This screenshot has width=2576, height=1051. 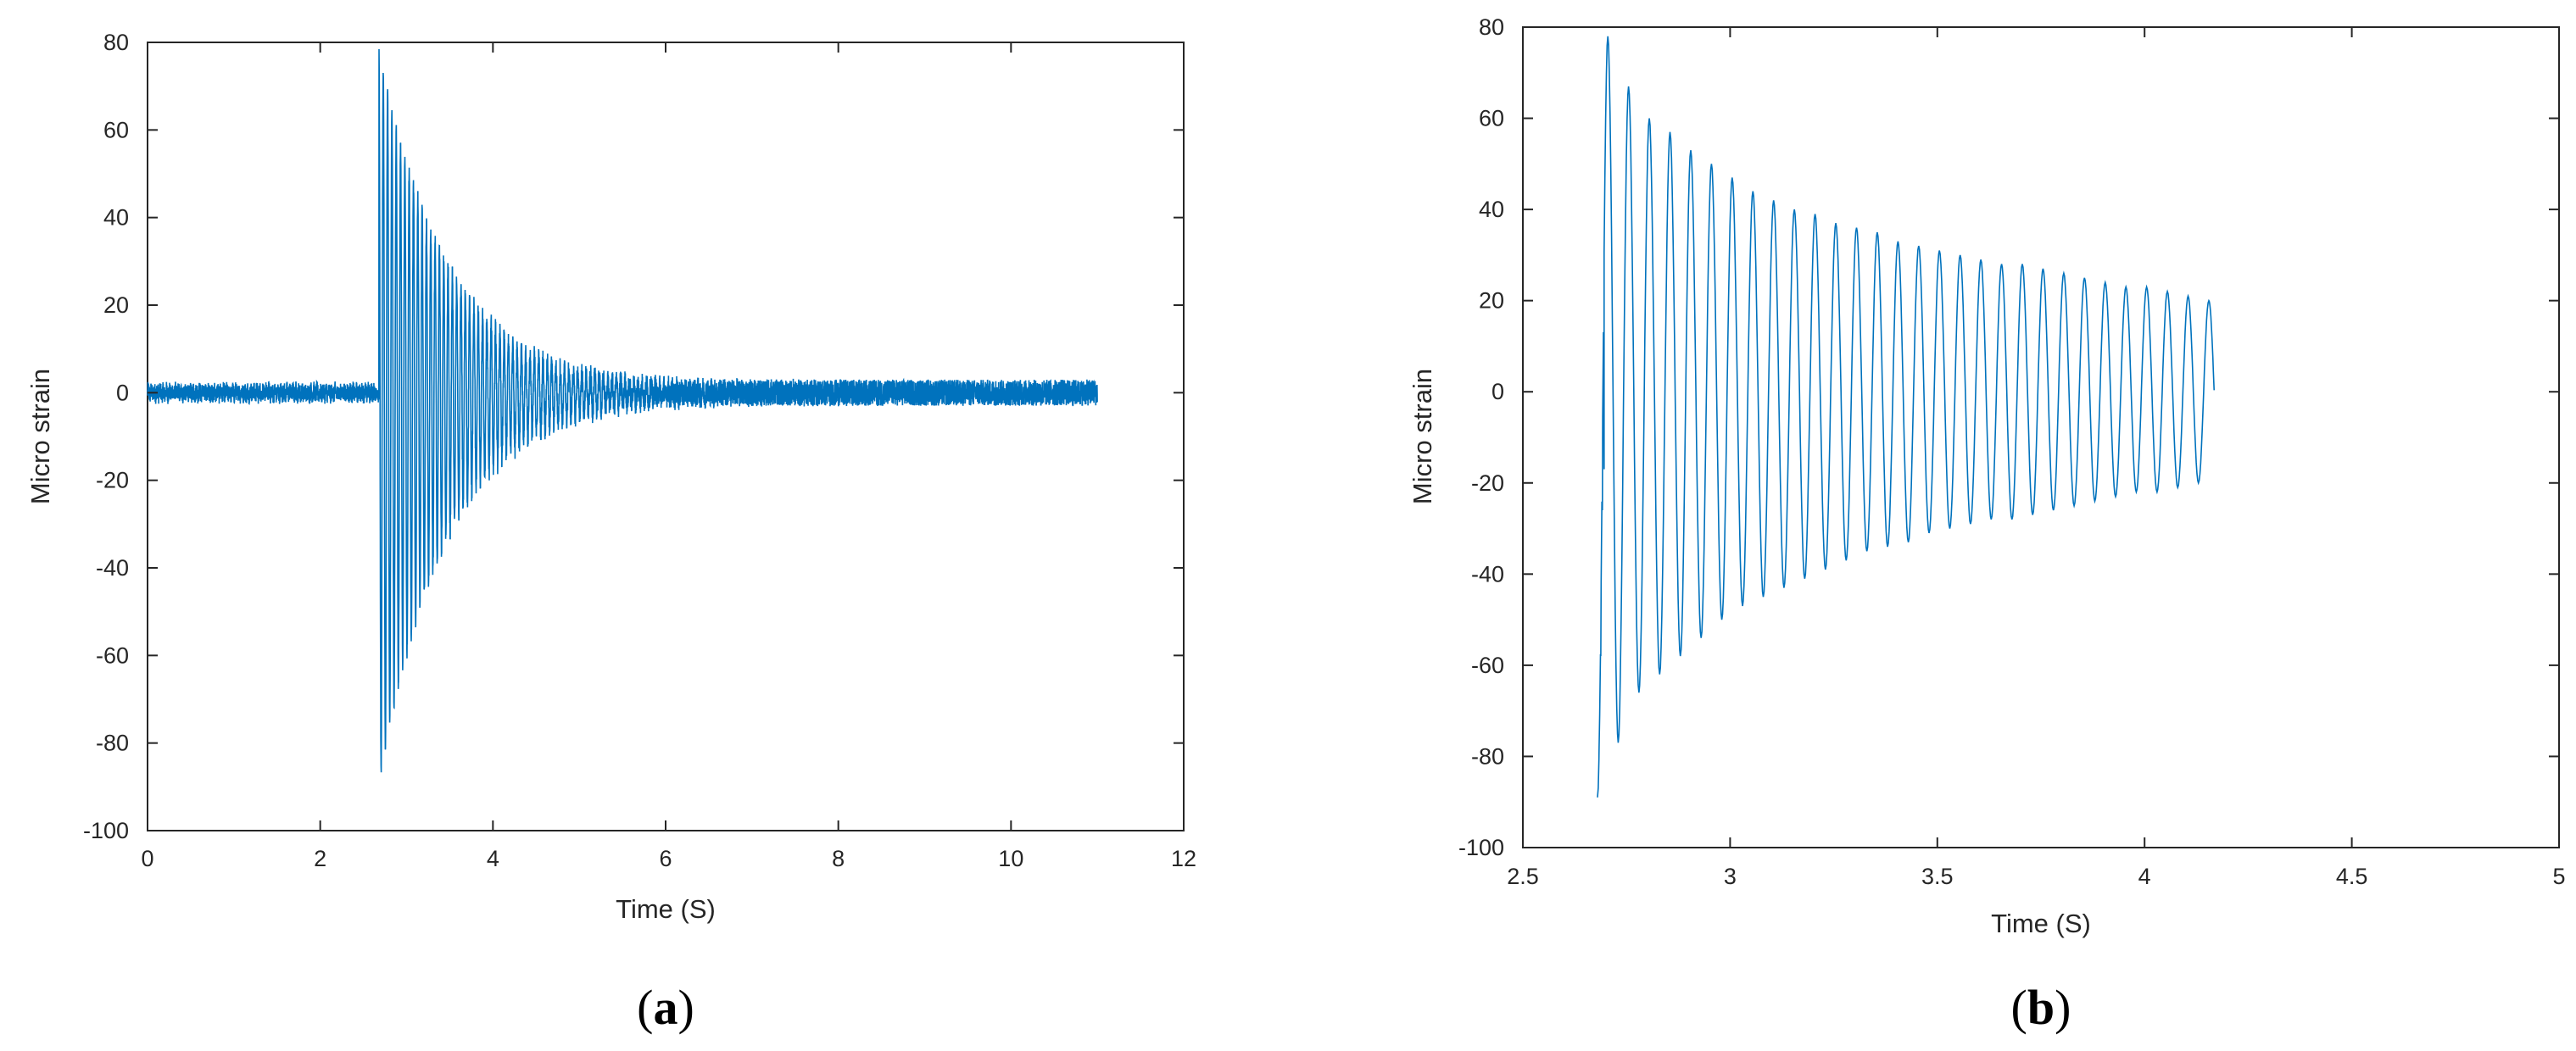 I want to click on chart-a-y-tick-label: 20, so click(x=116, y=305).